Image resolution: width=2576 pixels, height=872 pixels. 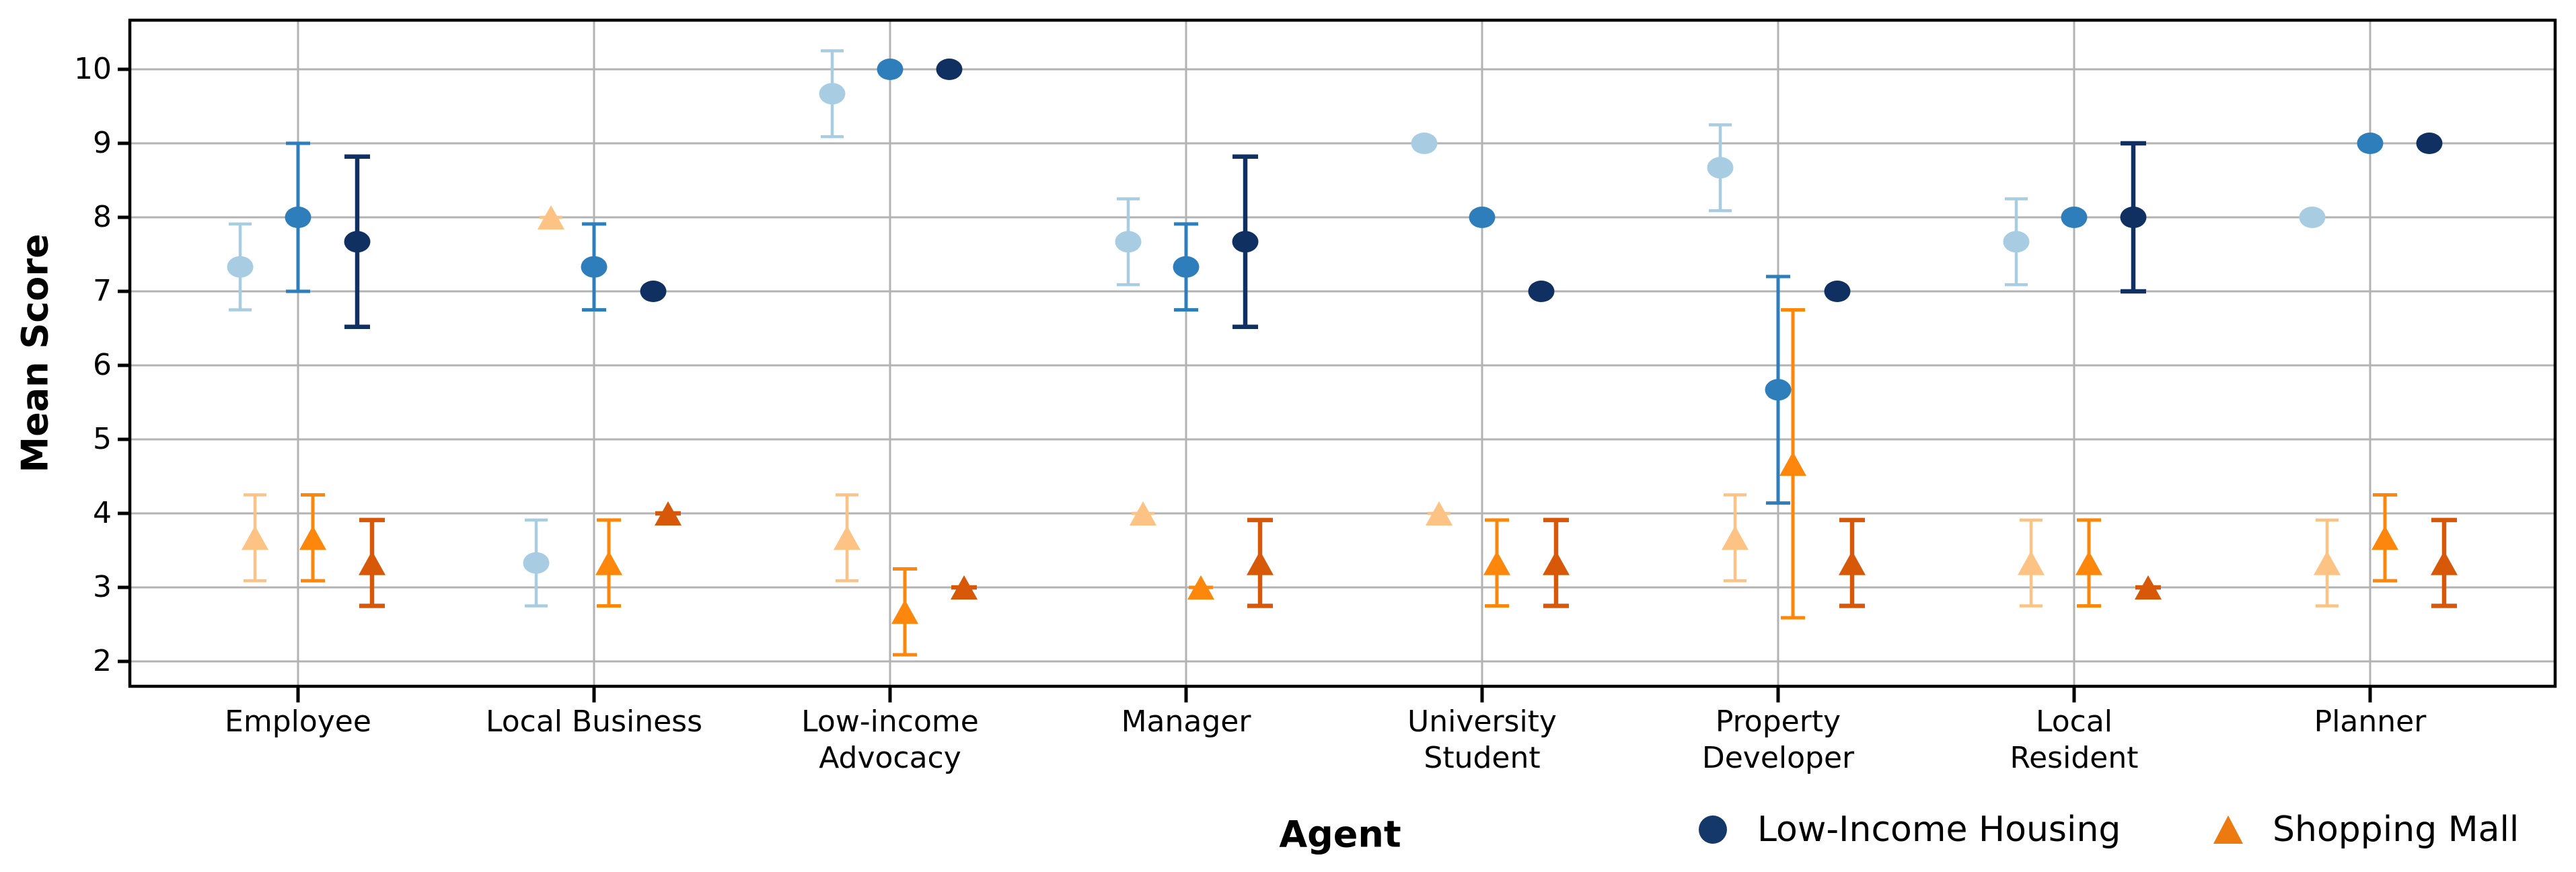 What do you see at coordinates (1482, 739) in the screenshot?
I see `x-tick-label: University Student` at bounding box center [1482, 739].